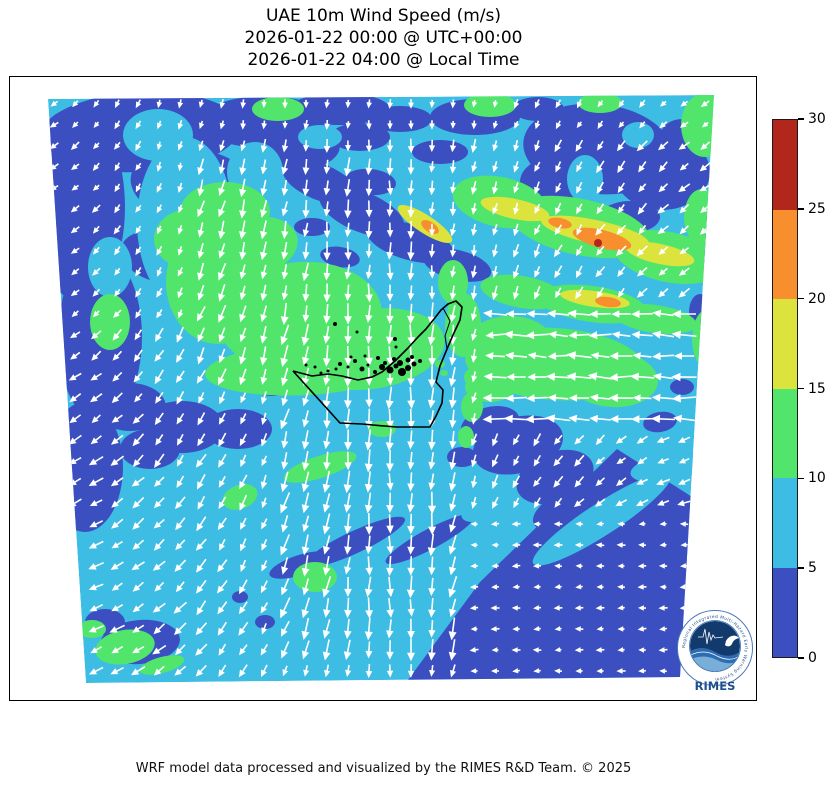 The image size is (835, 788). I want to click on title-line-3: 2026-01-22 04:00 @ Local Time, so click(383, 60).